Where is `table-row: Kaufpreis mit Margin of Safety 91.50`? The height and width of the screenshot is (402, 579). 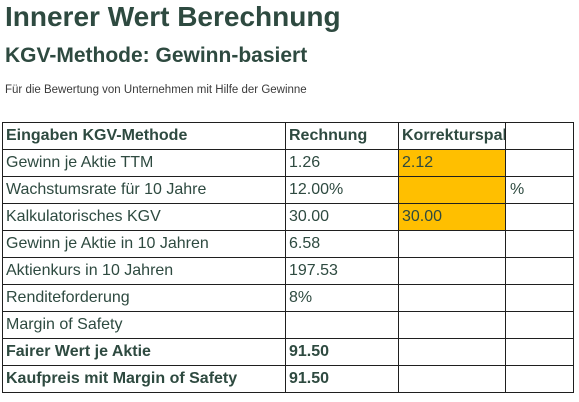
table-row: Kaufpreis mit Margin of Safety 91.50 is located at coordinates (288, 379).